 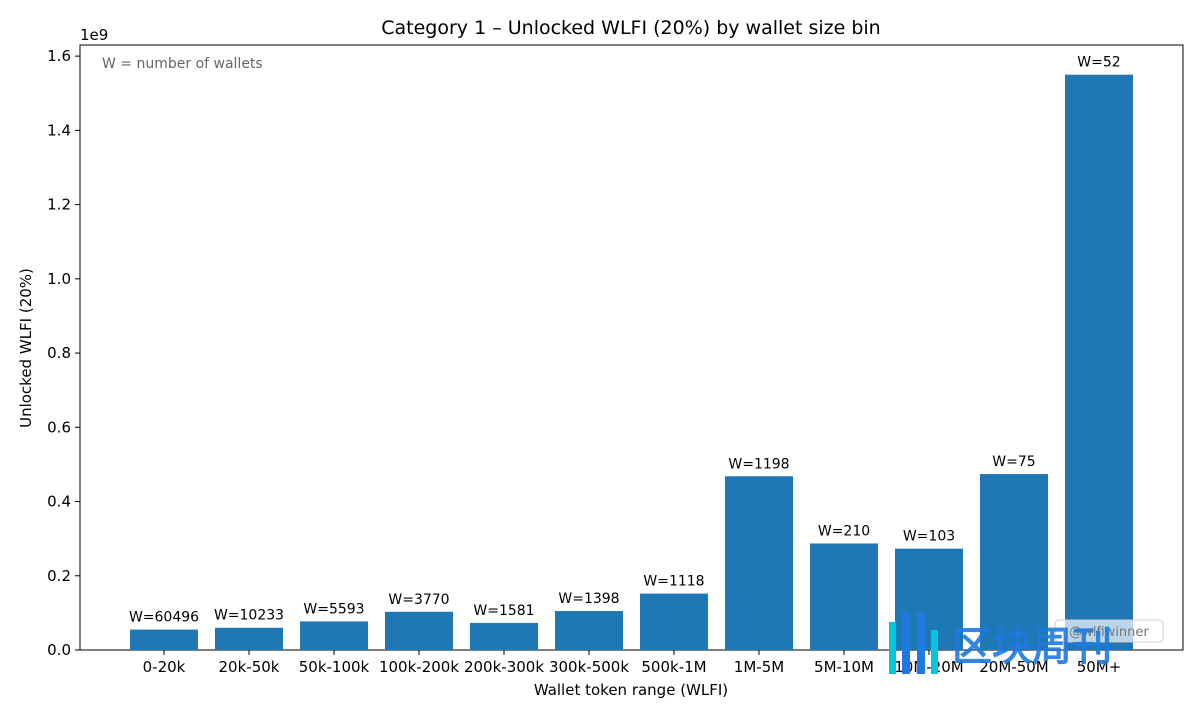 I want to click on bar-data-label-7: W=1198, so click(x=758, y=464).